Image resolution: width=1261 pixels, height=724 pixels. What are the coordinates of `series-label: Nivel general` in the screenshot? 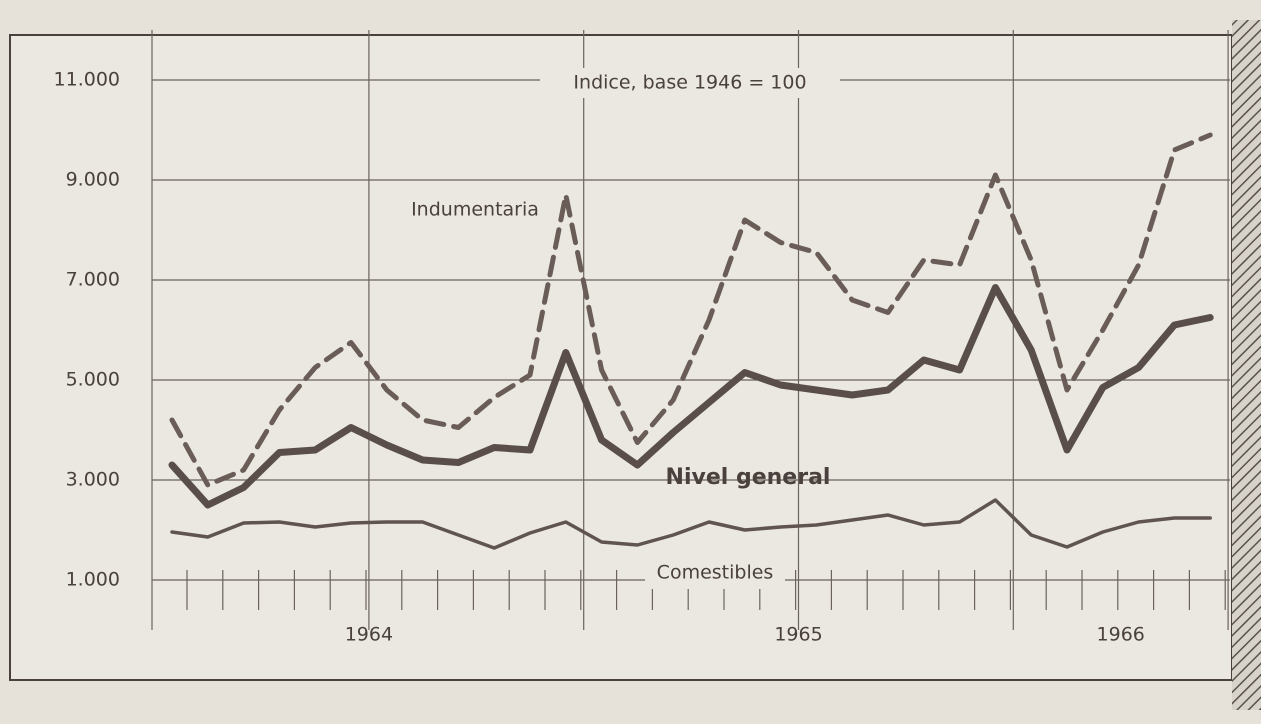 It's located at (748, 477).